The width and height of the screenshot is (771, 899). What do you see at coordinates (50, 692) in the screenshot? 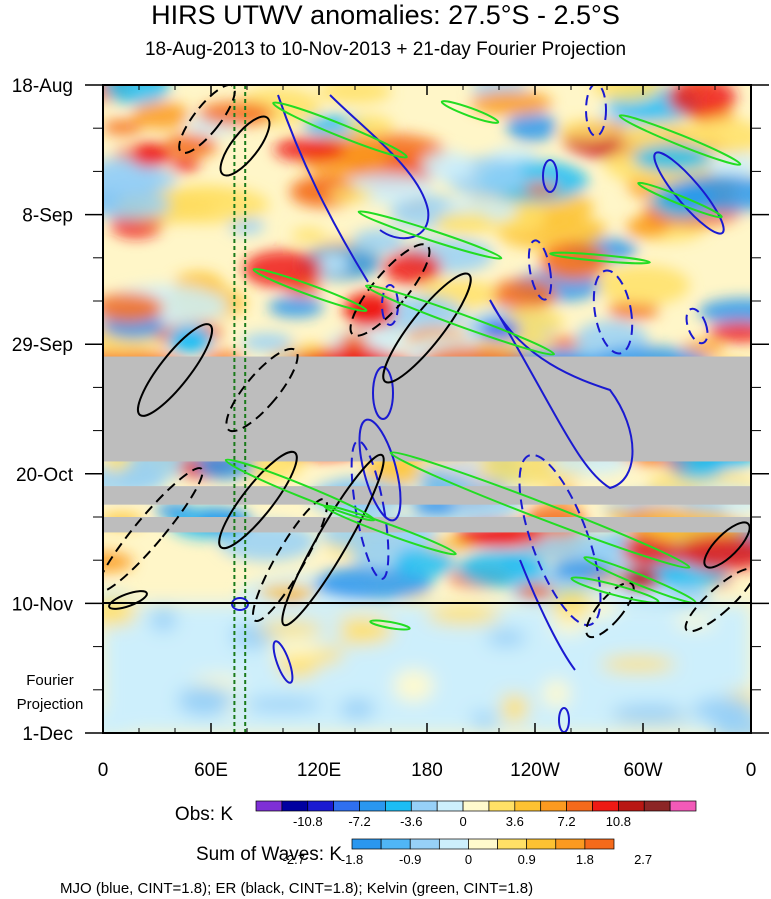
I see `fourier-projection-label: Fourier Projection` at bounding box center [50, 692].